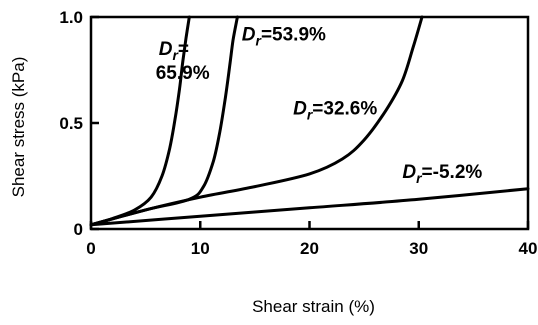  What do you see at coordinates (90, 248) in the screenshot?
I see `x-tick-label: 0` at bounding box center [90, 248].